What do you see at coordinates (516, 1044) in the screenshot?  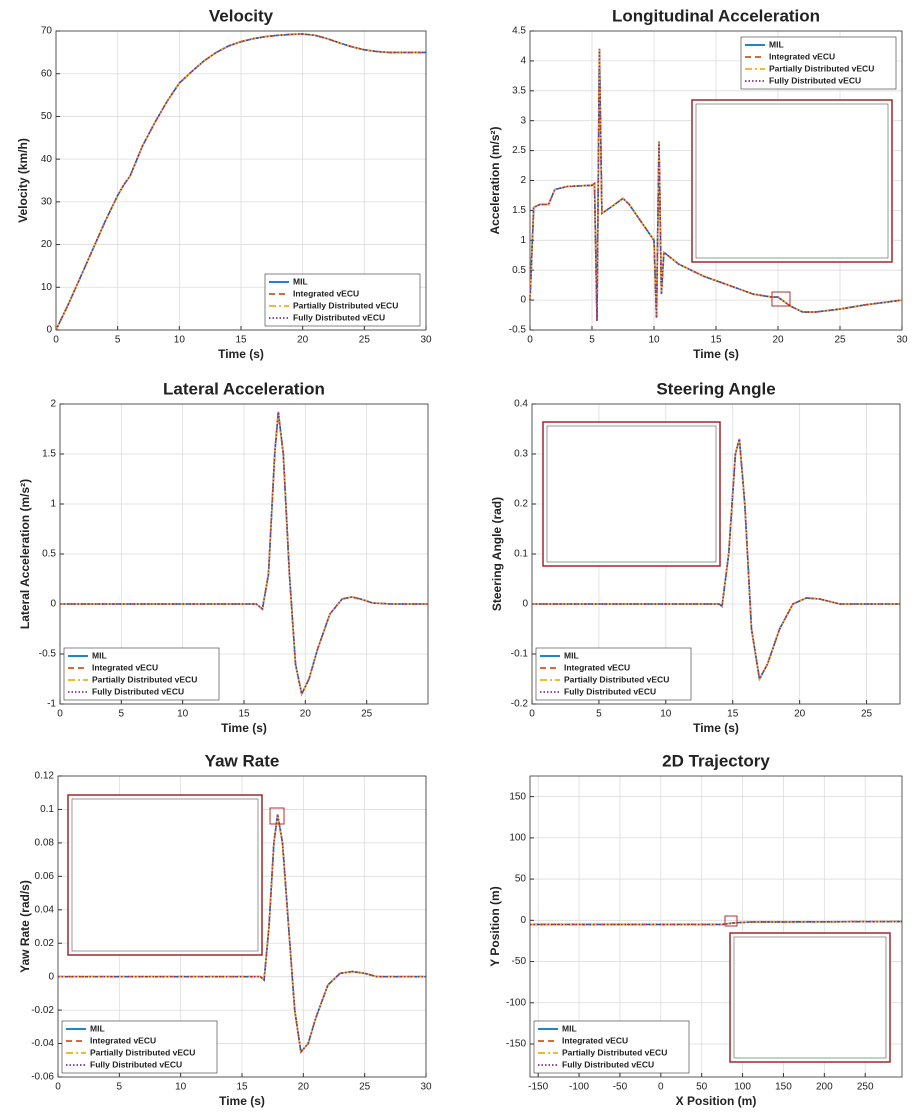 I see `y-tick-label: -150` at bounding box center [516, 1044].